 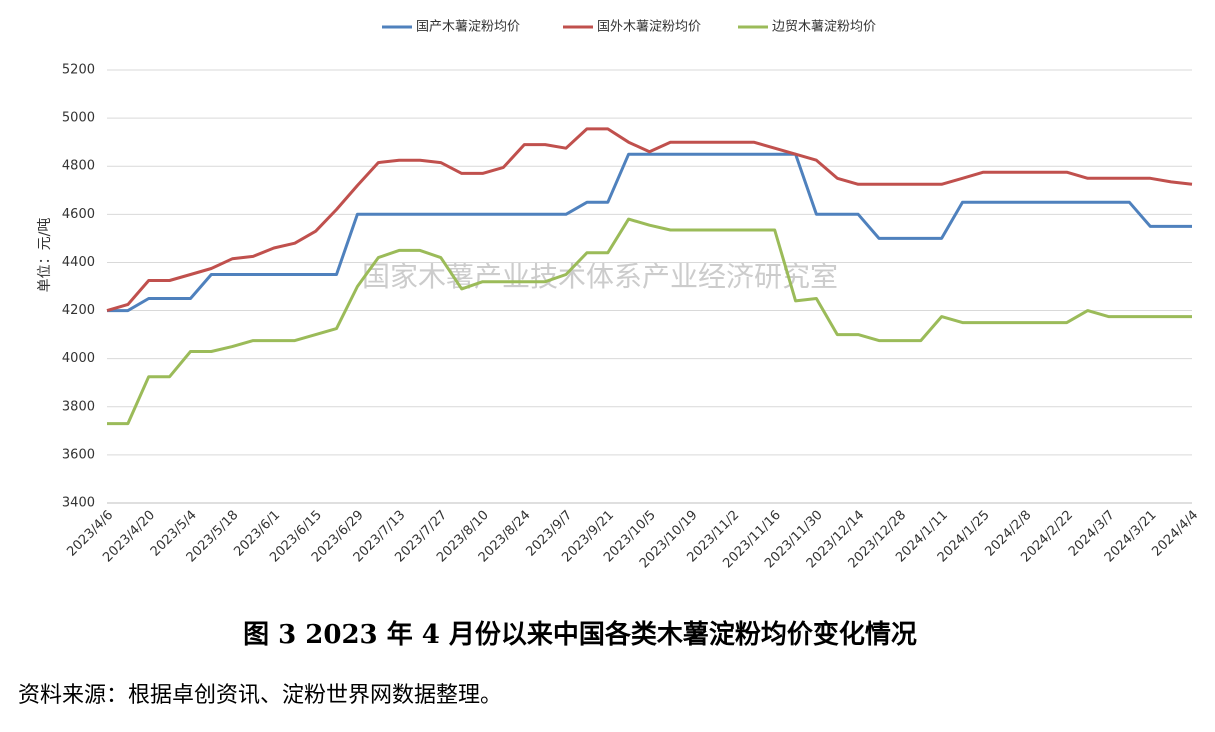 What do you see at coordinates (468, 27) in the screenshot?
I see `legend-label: 国产木薯淀粉均价` at bounding box center [468, 27].